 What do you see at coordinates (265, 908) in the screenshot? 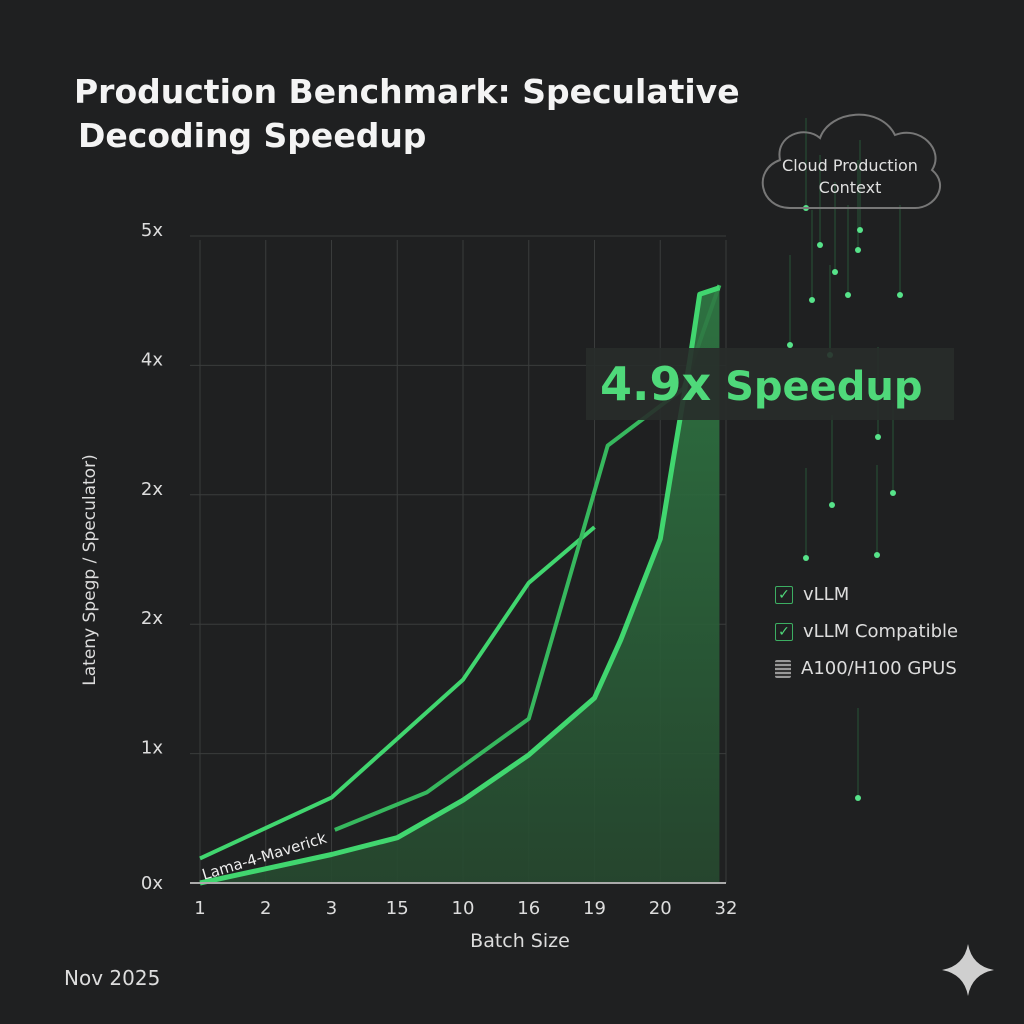
I see `x-tick-label: 2` at bounding box center [265, 908].